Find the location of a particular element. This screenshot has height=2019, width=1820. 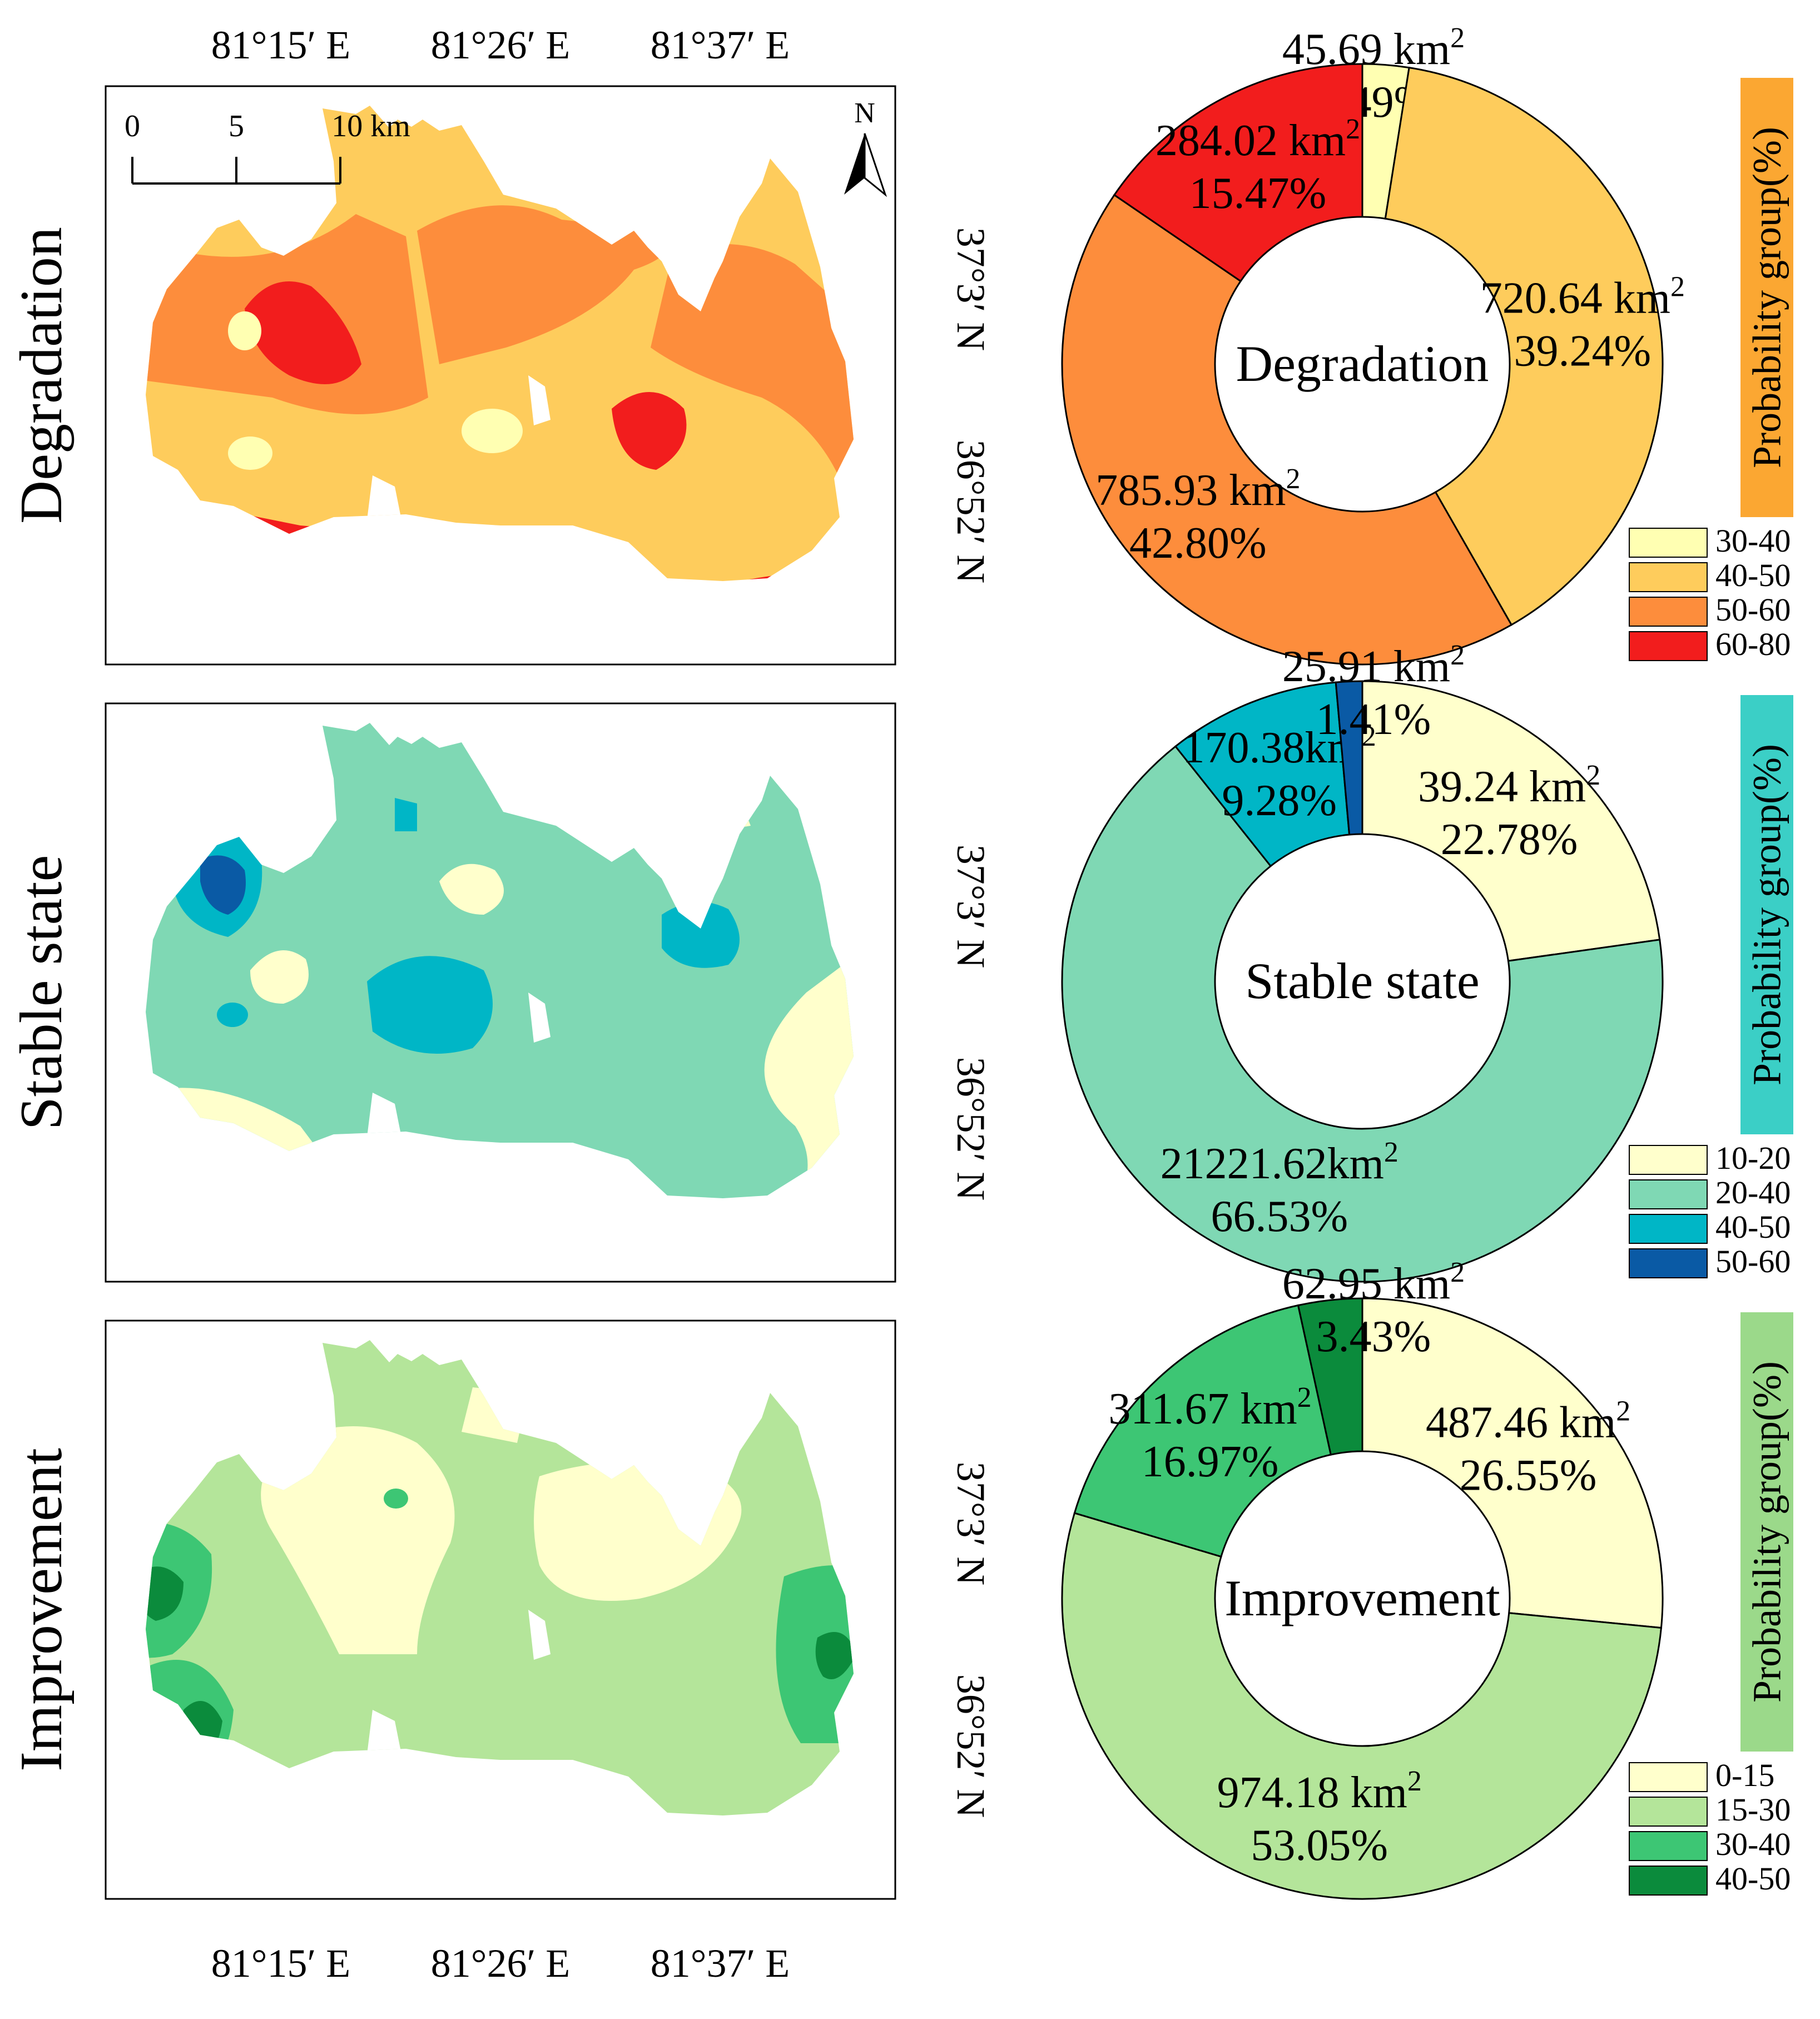

legend-range: 0-15 is located at coordinates (1744, 1775).